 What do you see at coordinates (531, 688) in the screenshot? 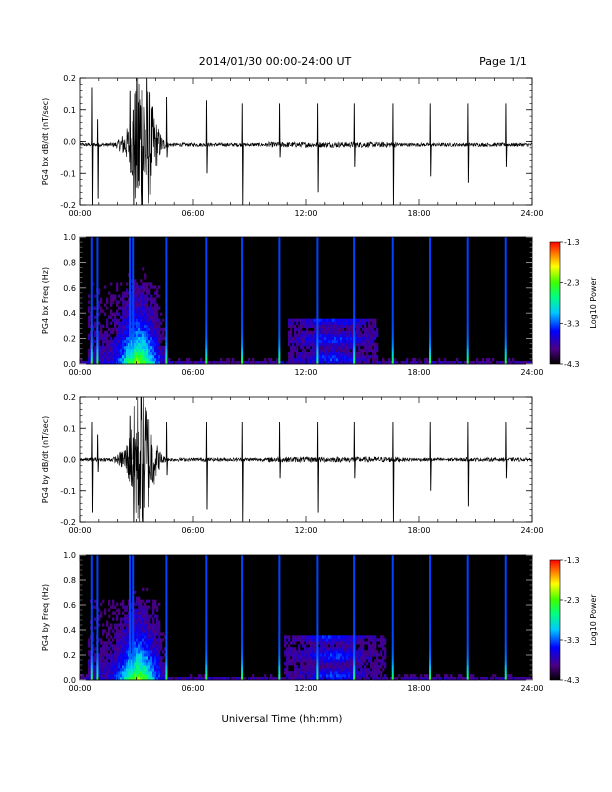
I see `x-tick-label: 24:00` at bounding box center [531, 688].